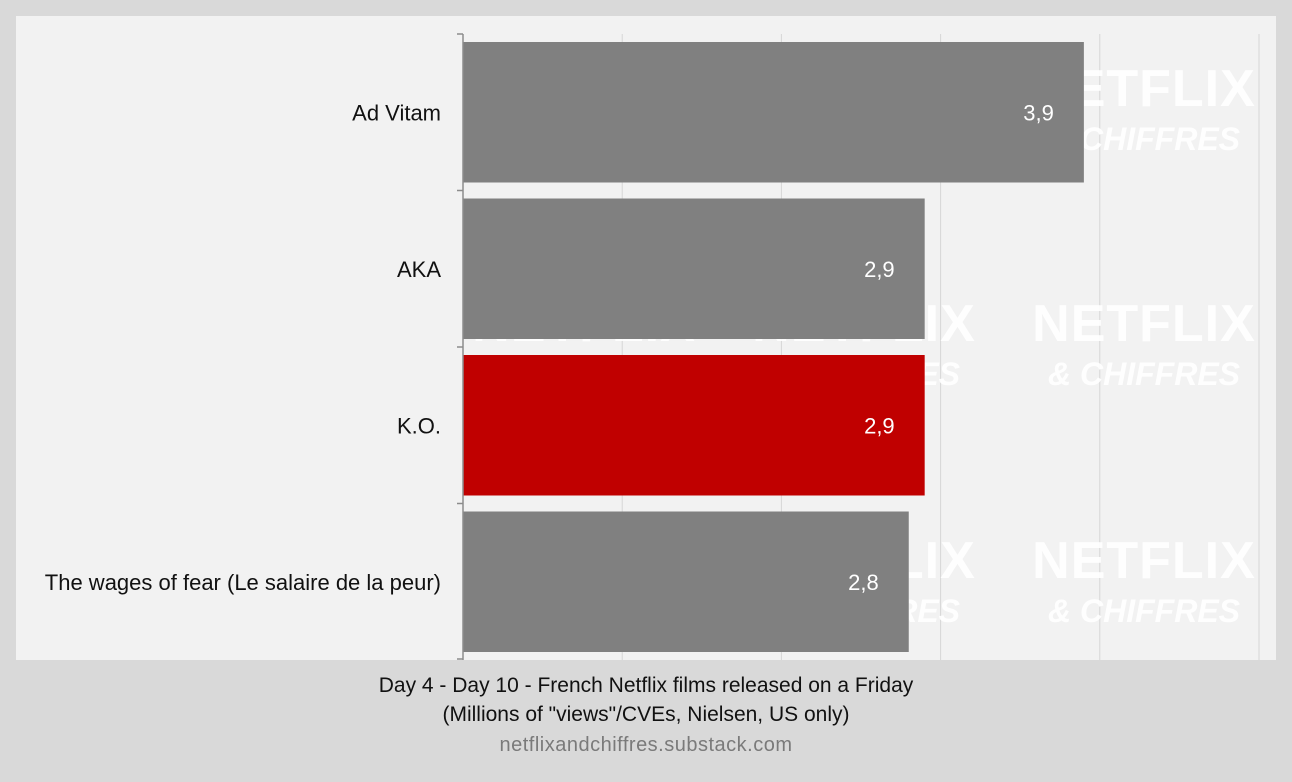  What do you see at coordinates (460, 346) in the screenshot?
I see `y-axis` at bounding box center [460, 346].